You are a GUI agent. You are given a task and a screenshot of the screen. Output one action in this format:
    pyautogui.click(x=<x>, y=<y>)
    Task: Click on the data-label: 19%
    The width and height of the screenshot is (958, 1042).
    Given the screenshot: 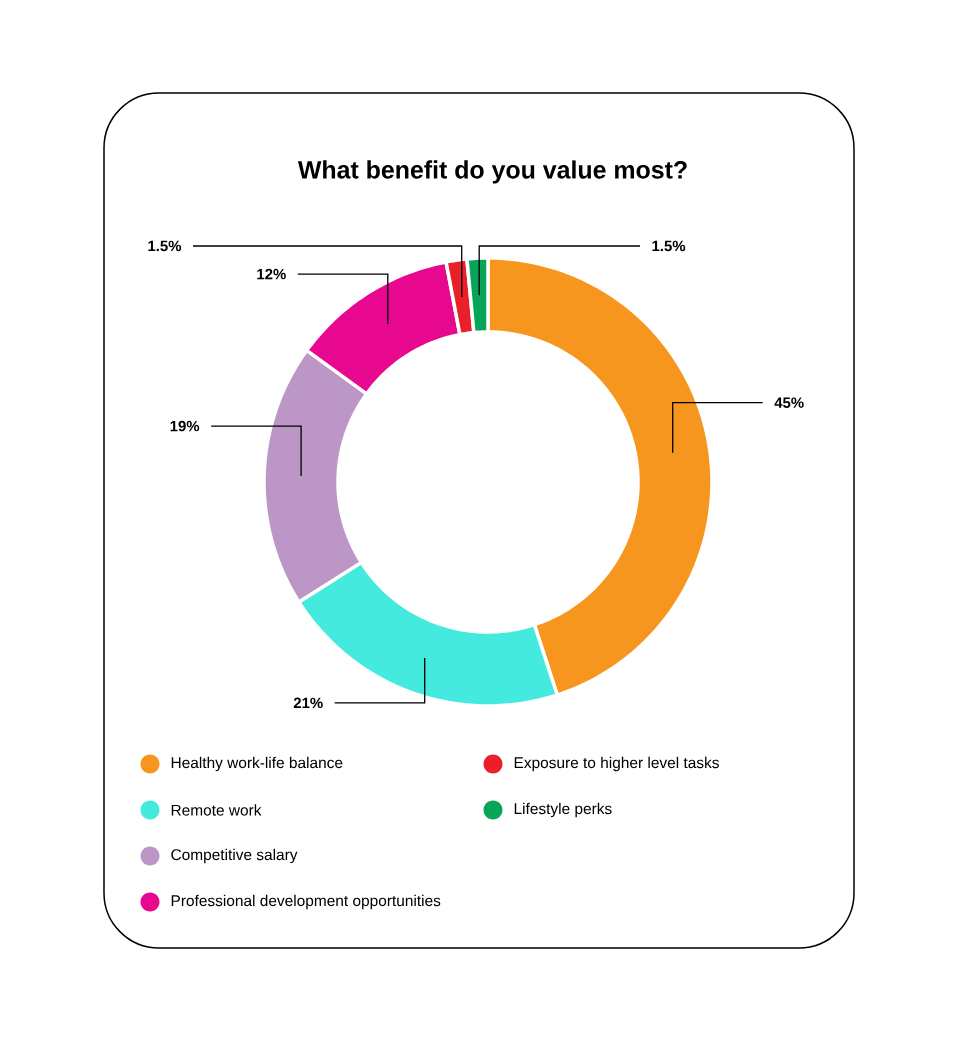 What is the action you would take?
    pyautogui.click(x=185, y=426)
    